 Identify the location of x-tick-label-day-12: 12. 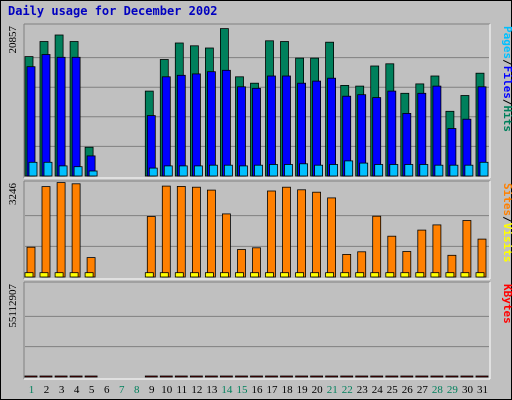
(196, 390).